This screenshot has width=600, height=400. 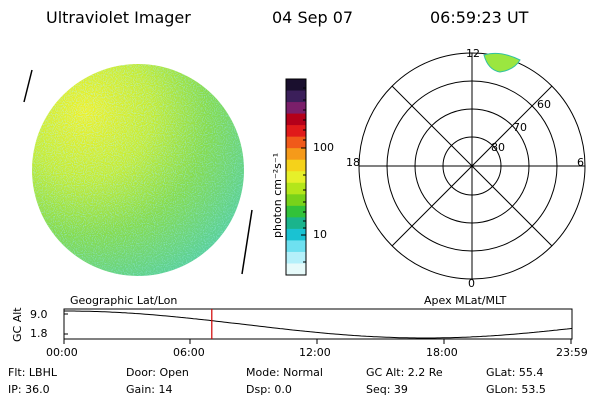 What do you see at coordinates (149, 389) in the screenshot?
I see `gain-status: Gain: 14` at bounding box center [149, 389].